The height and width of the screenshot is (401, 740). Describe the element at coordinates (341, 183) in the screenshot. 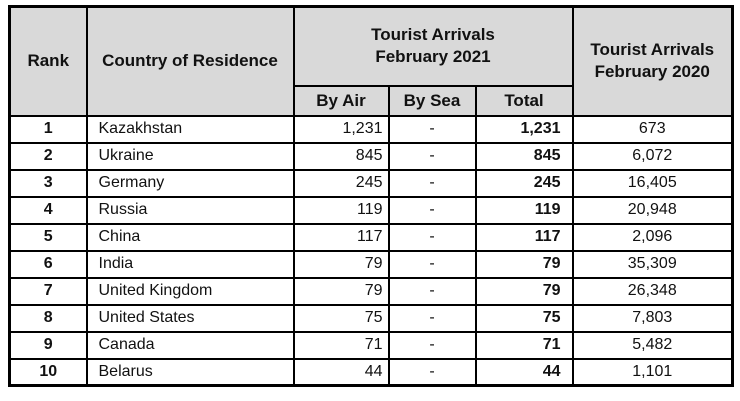

I see `by-air-cell: 245` at that location.